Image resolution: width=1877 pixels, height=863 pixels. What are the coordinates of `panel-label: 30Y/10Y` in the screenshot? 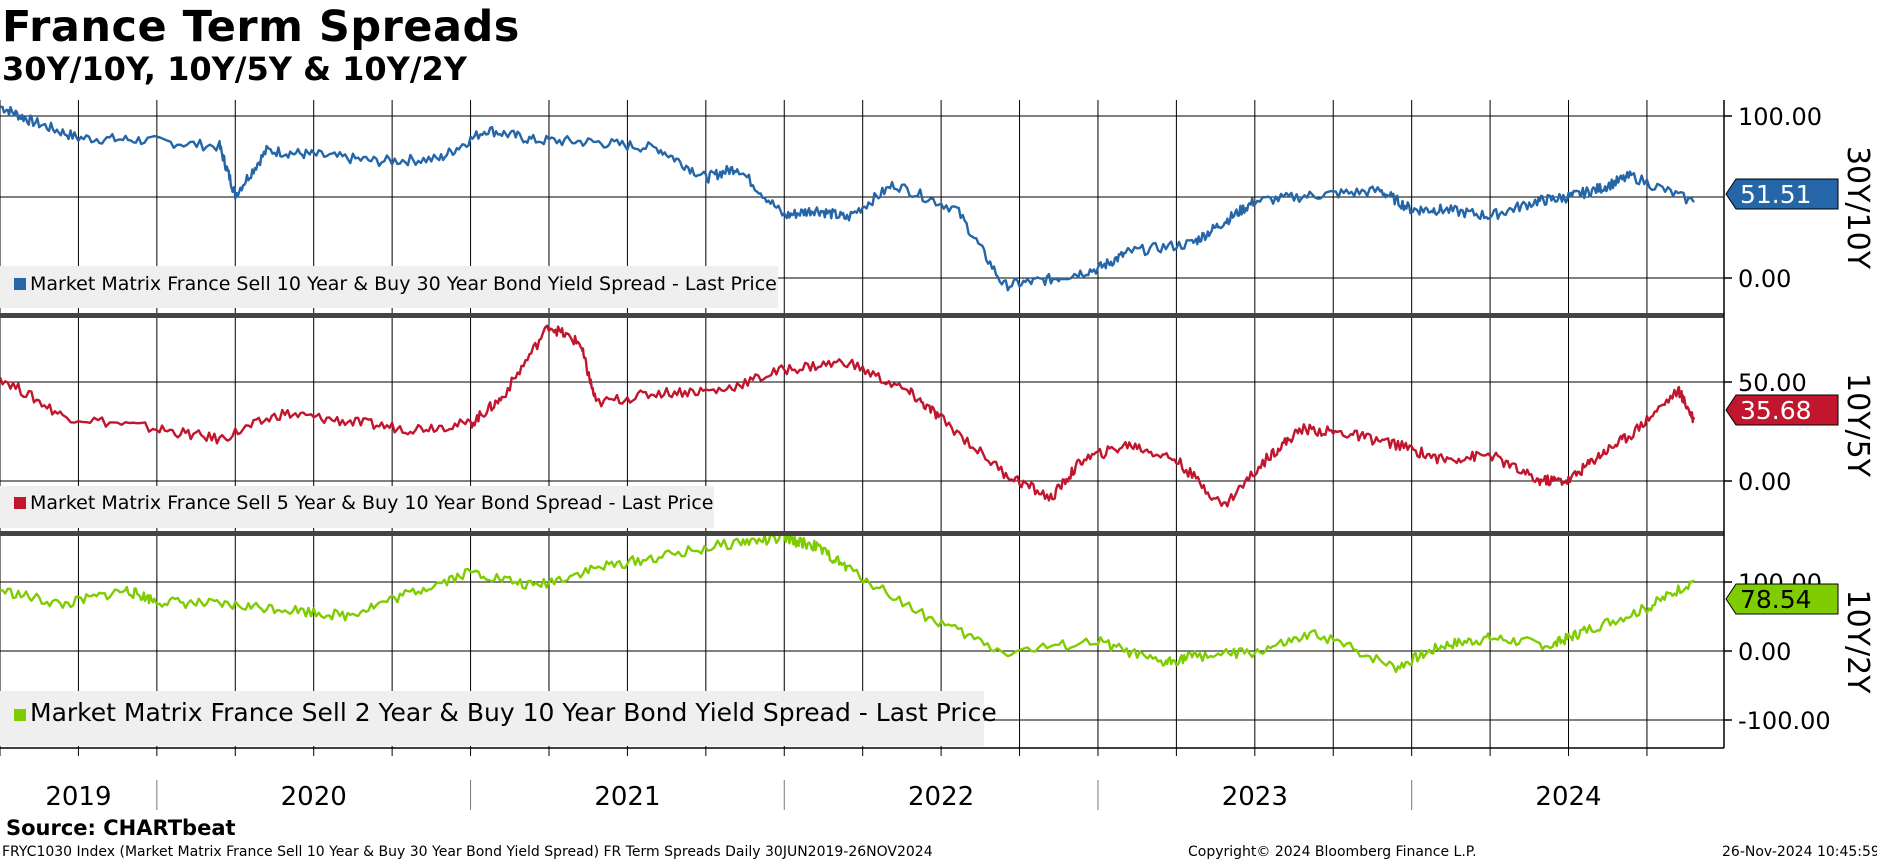 It's located at (1857, 208).